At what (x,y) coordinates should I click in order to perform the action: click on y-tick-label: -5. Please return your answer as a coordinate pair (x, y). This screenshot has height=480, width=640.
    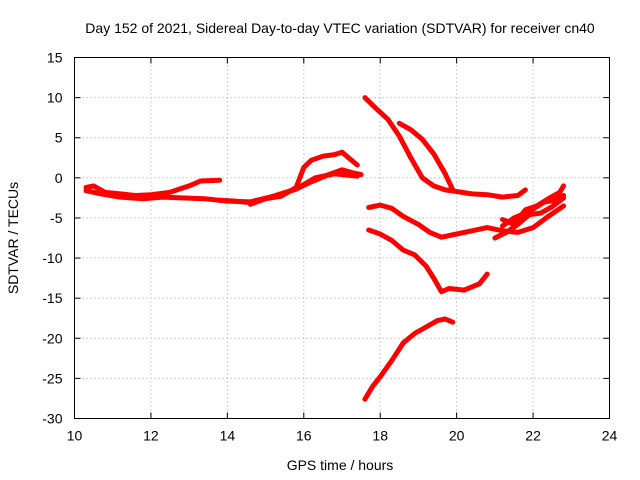
    Looking at the image, I should click on (56, 218).